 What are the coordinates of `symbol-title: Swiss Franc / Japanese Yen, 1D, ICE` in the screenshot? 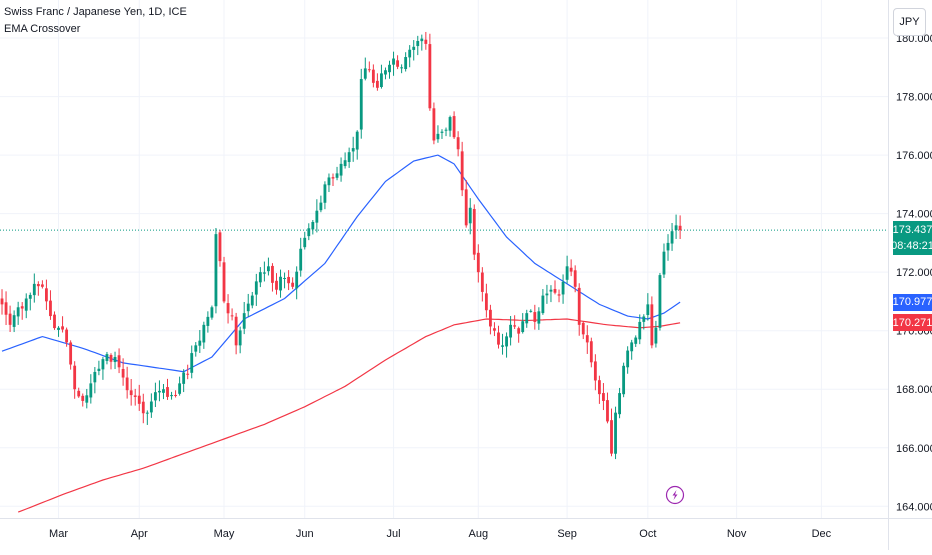 It's located at (95, 12).